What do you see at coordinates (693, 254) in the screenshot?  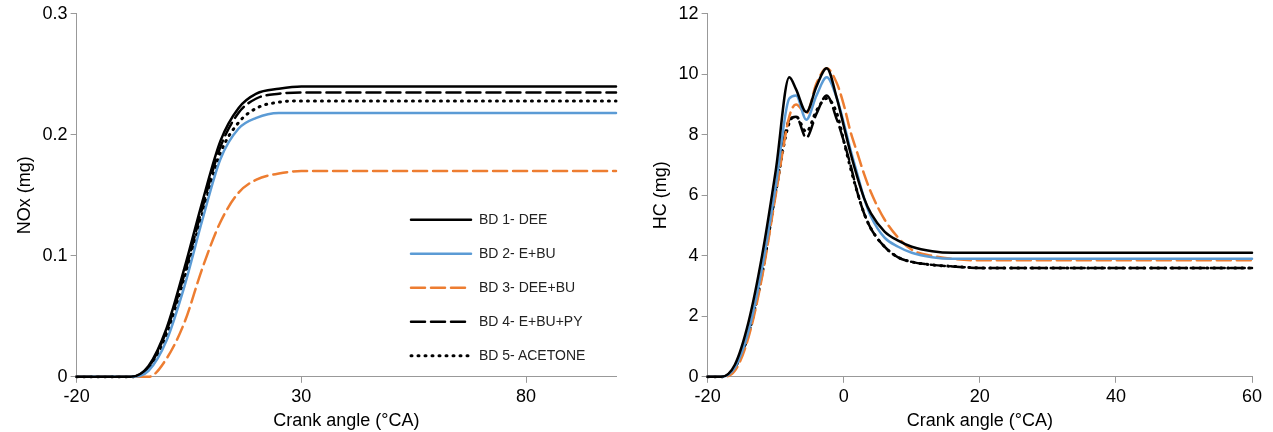 I see `y-tick-label: 4` at bounding box center [693, 254].